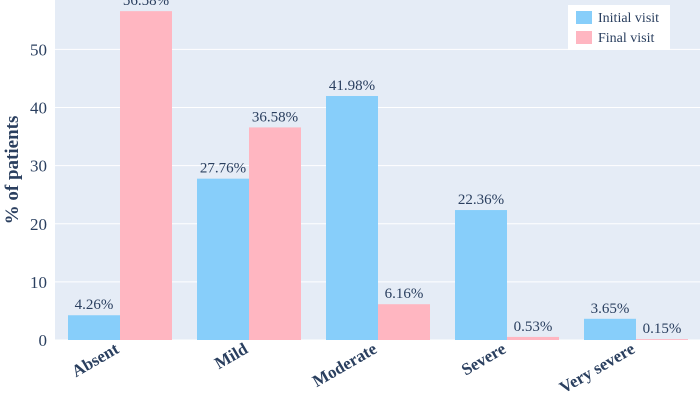 This screenshot has height=409, width=700. What do you see at coordinates (38, 49) in the screenshot?
I see `y-tick-label: 50` at bounding box center [38, 49].